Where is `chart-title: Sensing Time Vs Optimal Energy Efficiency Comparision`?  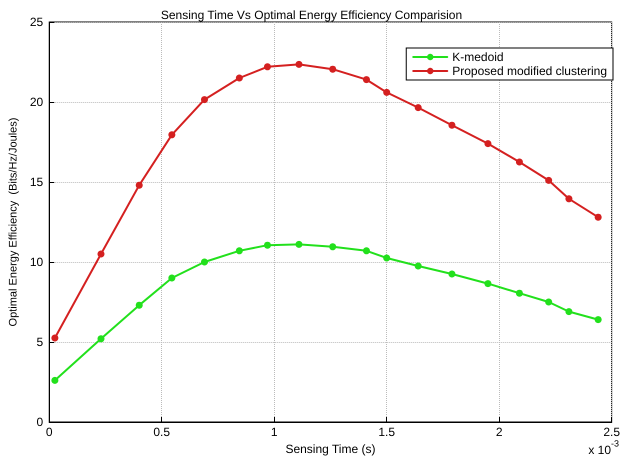
chart-title: Sensing Time Vs Optimal Energy Efficiency Comparision is located at coordinates (311, 15).